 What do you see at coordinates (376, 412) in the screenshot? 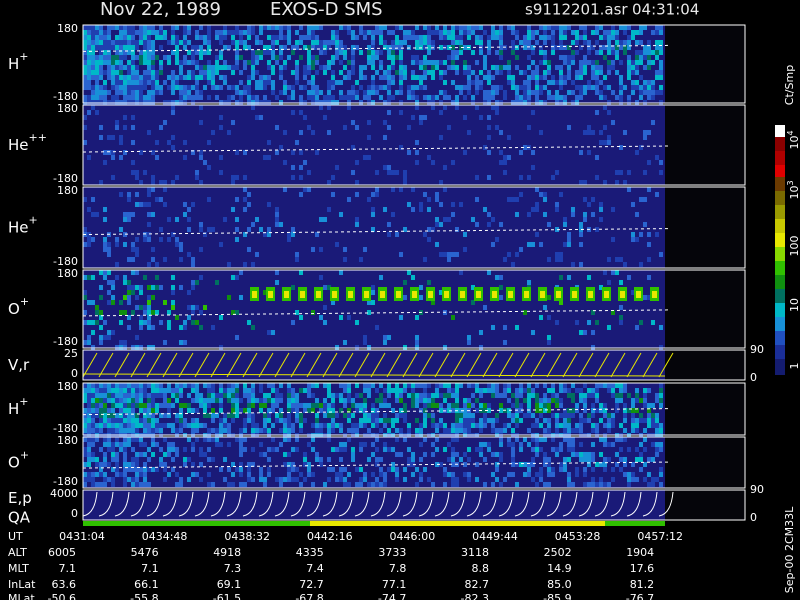
I see `dashed-line` at bounding box center [376, 412].